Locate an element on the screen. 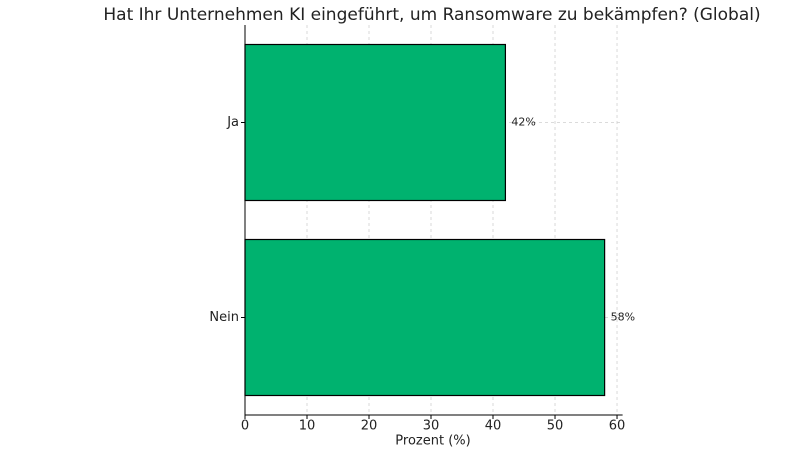 The image size is (800, 457). x-tick-label: 50 is located at coordinates (555, 426).